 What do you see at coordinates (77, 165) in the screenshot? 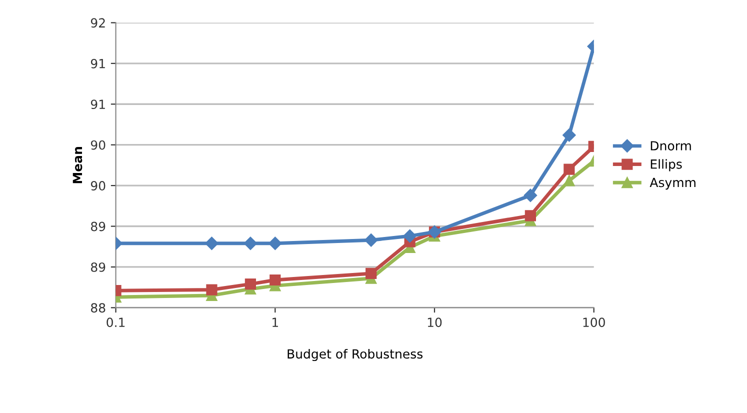
I see `y-axis-title: Mean` at bounding box center [77, 165].